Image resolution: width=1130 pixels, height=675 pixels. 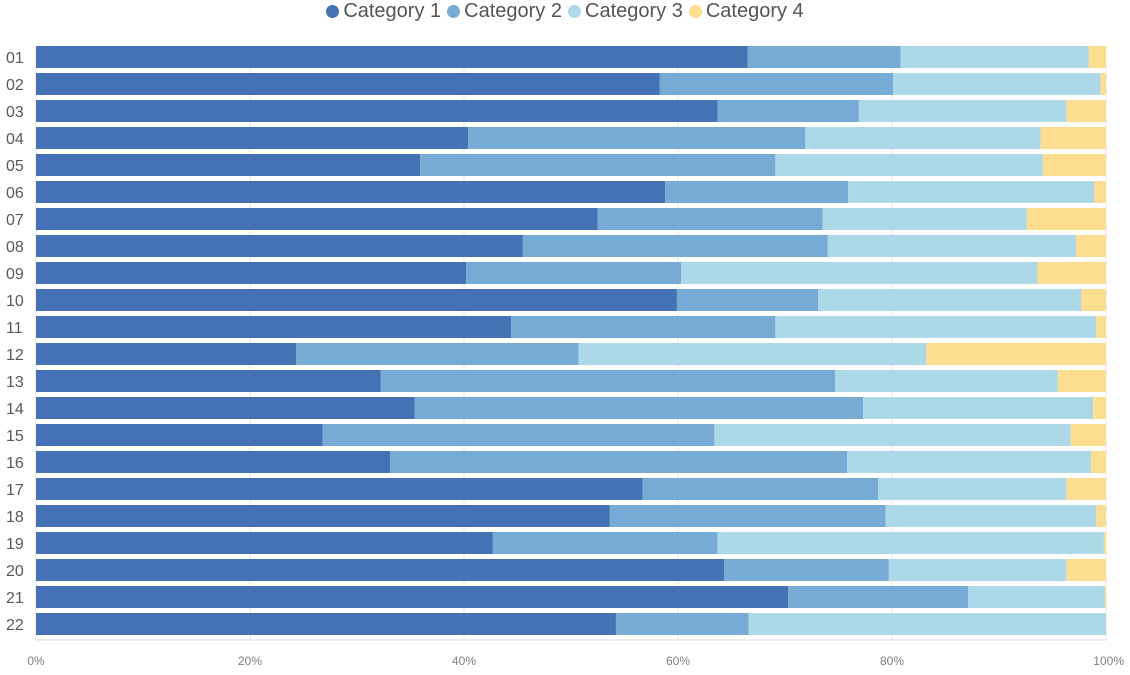 I want to click on y-tick-label: 13, so click(x=15, y=382).